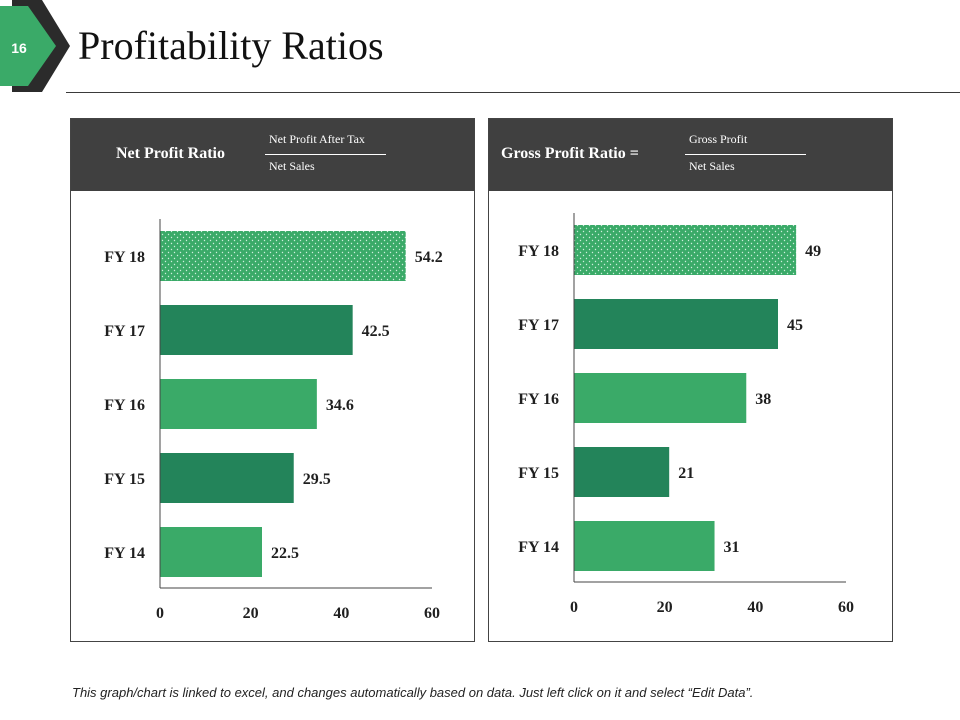 The image size is (960, 720). I want to click on data-label: 54.2, so click(429, 257).